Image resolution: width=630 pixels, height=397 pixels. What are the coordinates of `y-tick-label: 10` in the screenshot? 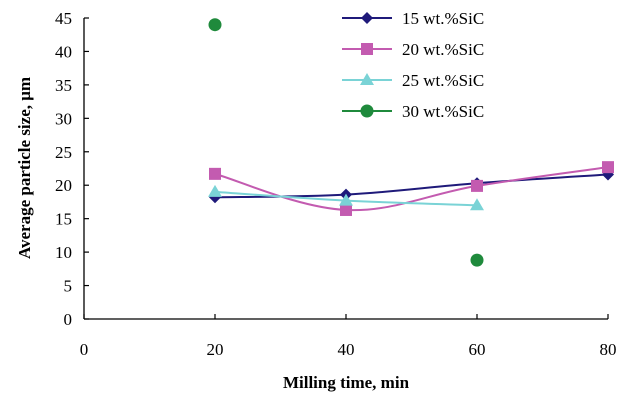 It's located at (63, 252).